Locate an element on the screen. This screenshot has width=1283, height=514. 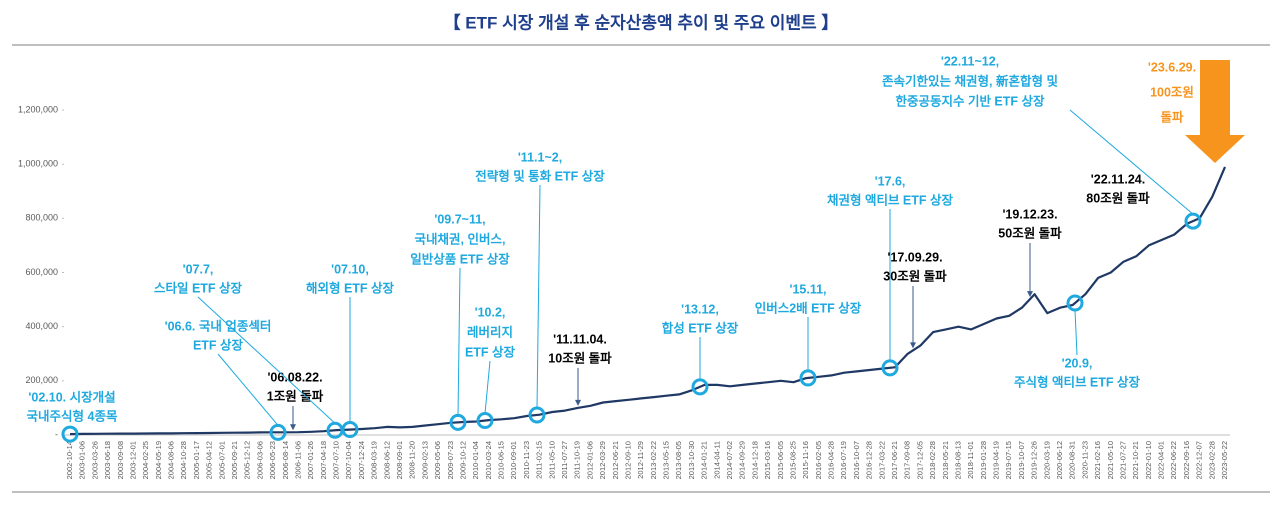
x-tick-label: 2012-06-21 is located at coordinates (615, 460).